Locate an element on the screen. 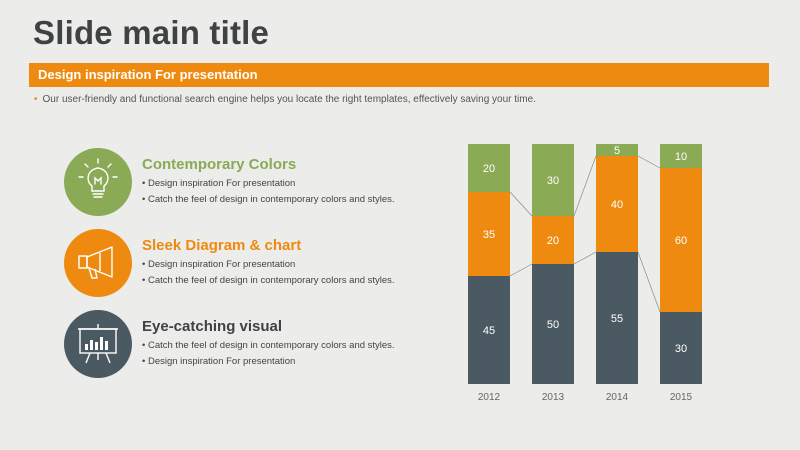  data-label: 50 is located at coordinates (553, 325).